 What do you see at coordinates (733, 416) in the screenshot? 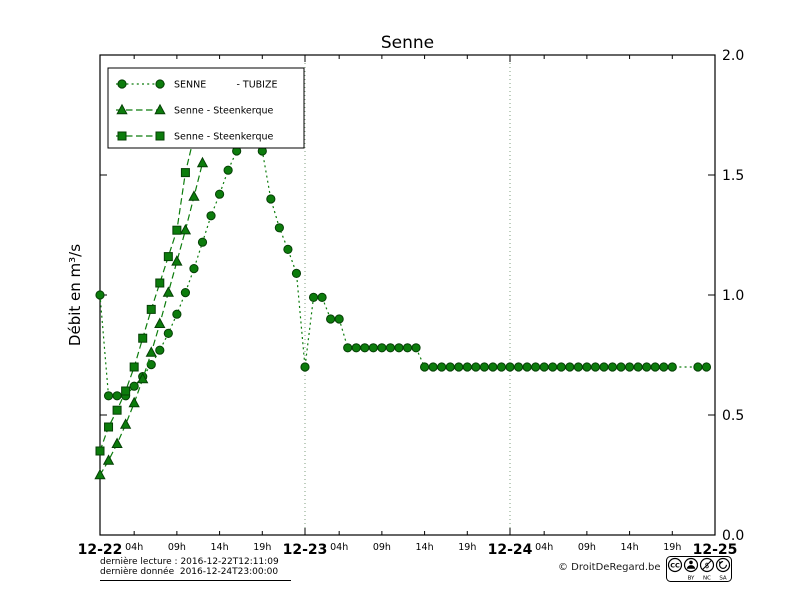
I see `svg-text: 0.5` at bounding box center [733, 416].